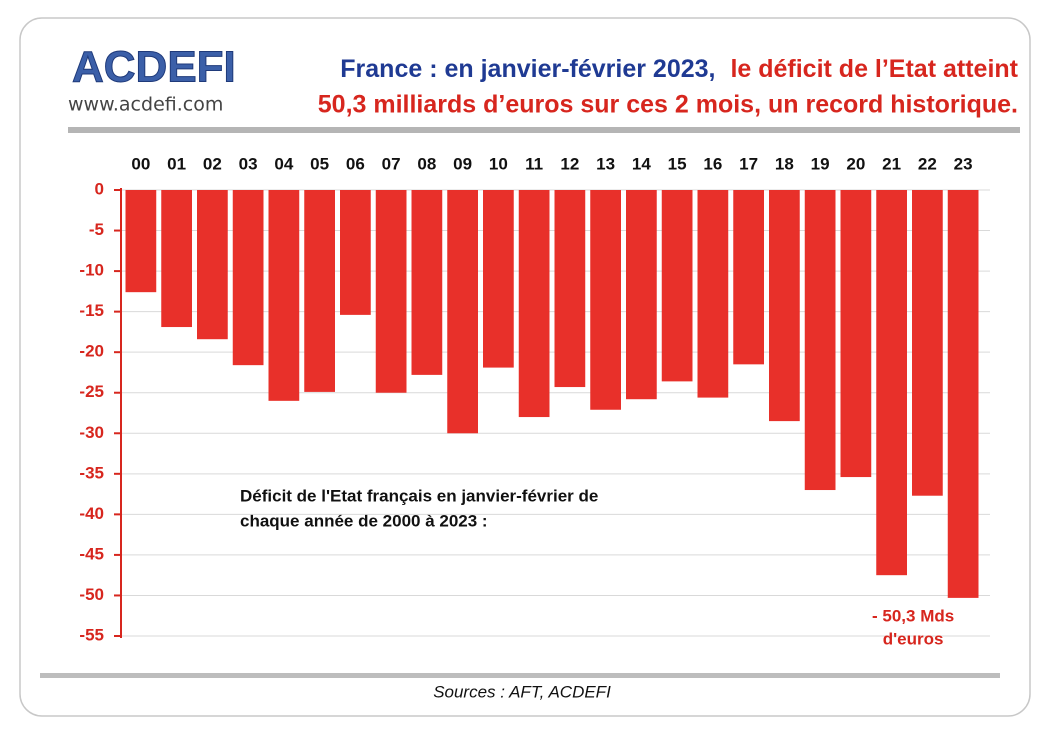 The width and height of the screenshot is (1050, 734). I want to click on y-tick-label: -35, so click(91, 472).